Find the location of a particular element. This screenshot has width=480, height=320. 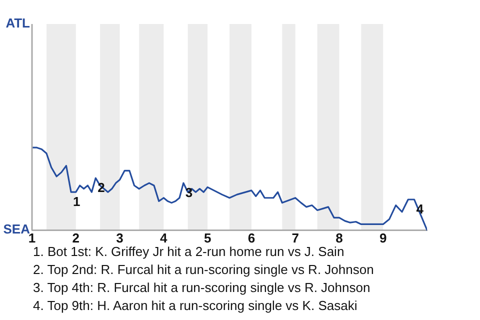

text: 1. Bot 1st: K. Griffey Jr hit a 2-run home run vs J. Sain is located at coordinates (189, 252).